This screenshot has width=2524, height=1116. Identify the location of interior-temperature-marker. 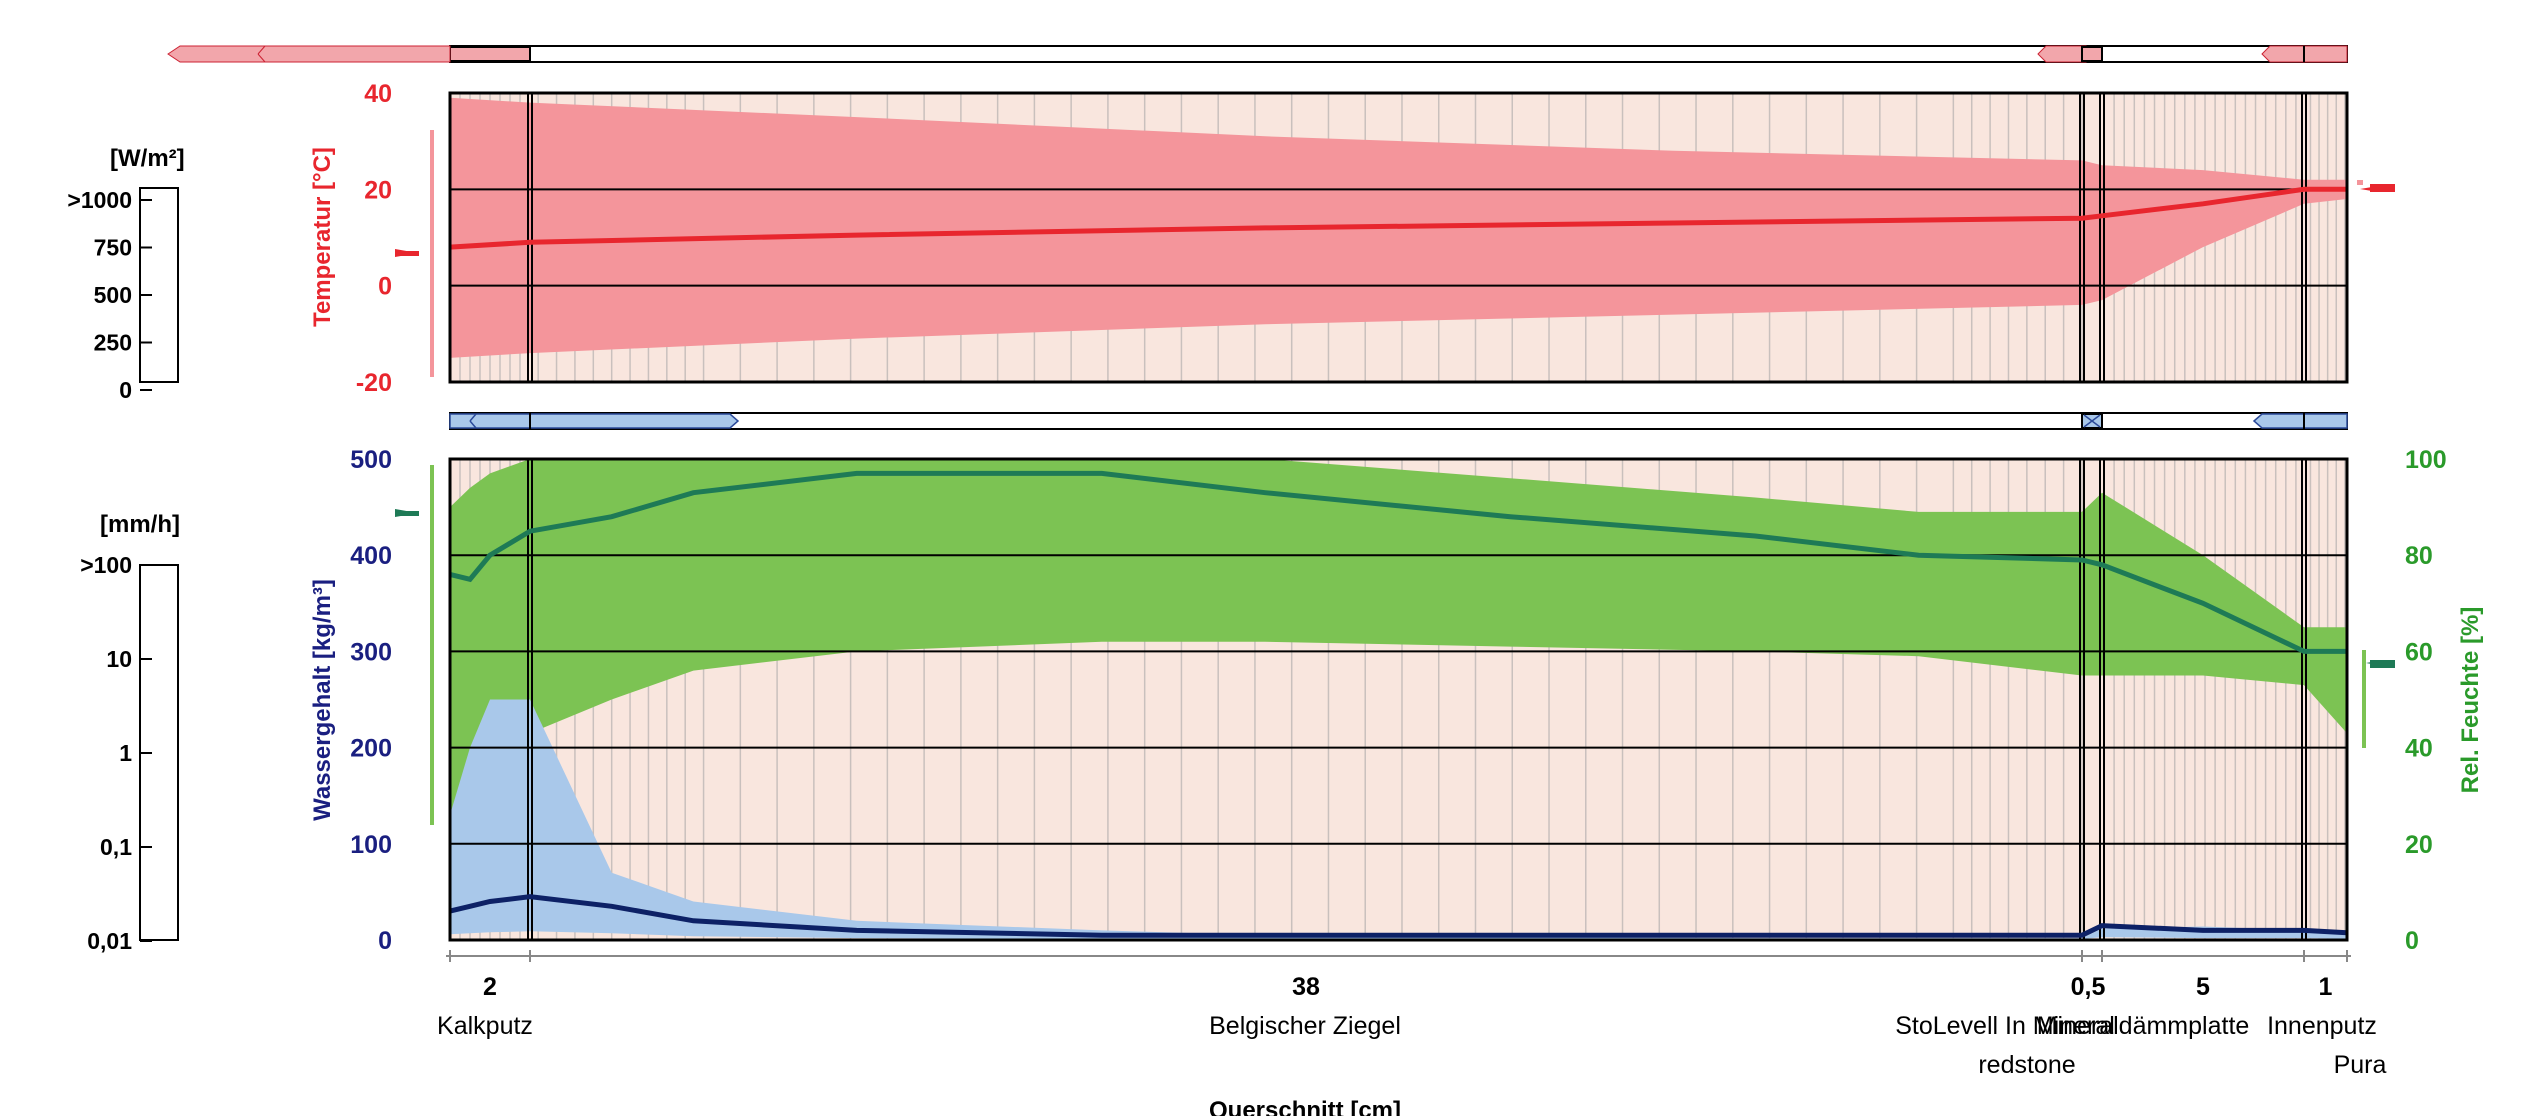
(2382, 188).